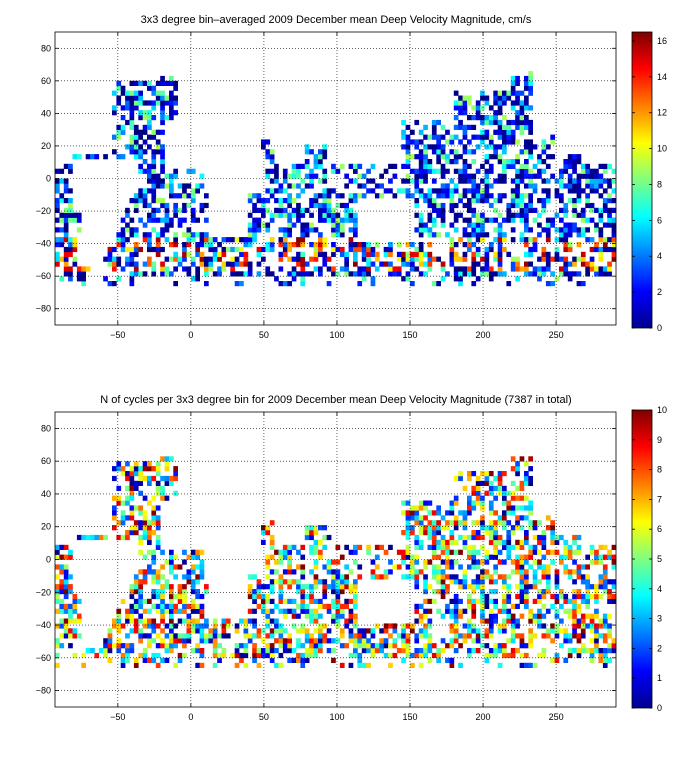 This screenshot has width=696, height=760. I want to click on cycles-xtick-label: 200, so click(483, 717).